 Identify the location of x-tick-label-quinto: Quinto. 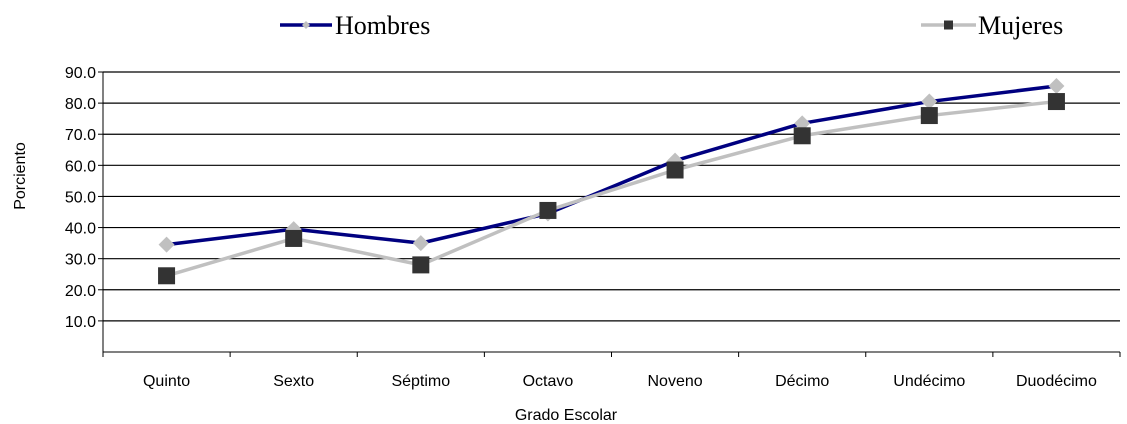
(166, 381).